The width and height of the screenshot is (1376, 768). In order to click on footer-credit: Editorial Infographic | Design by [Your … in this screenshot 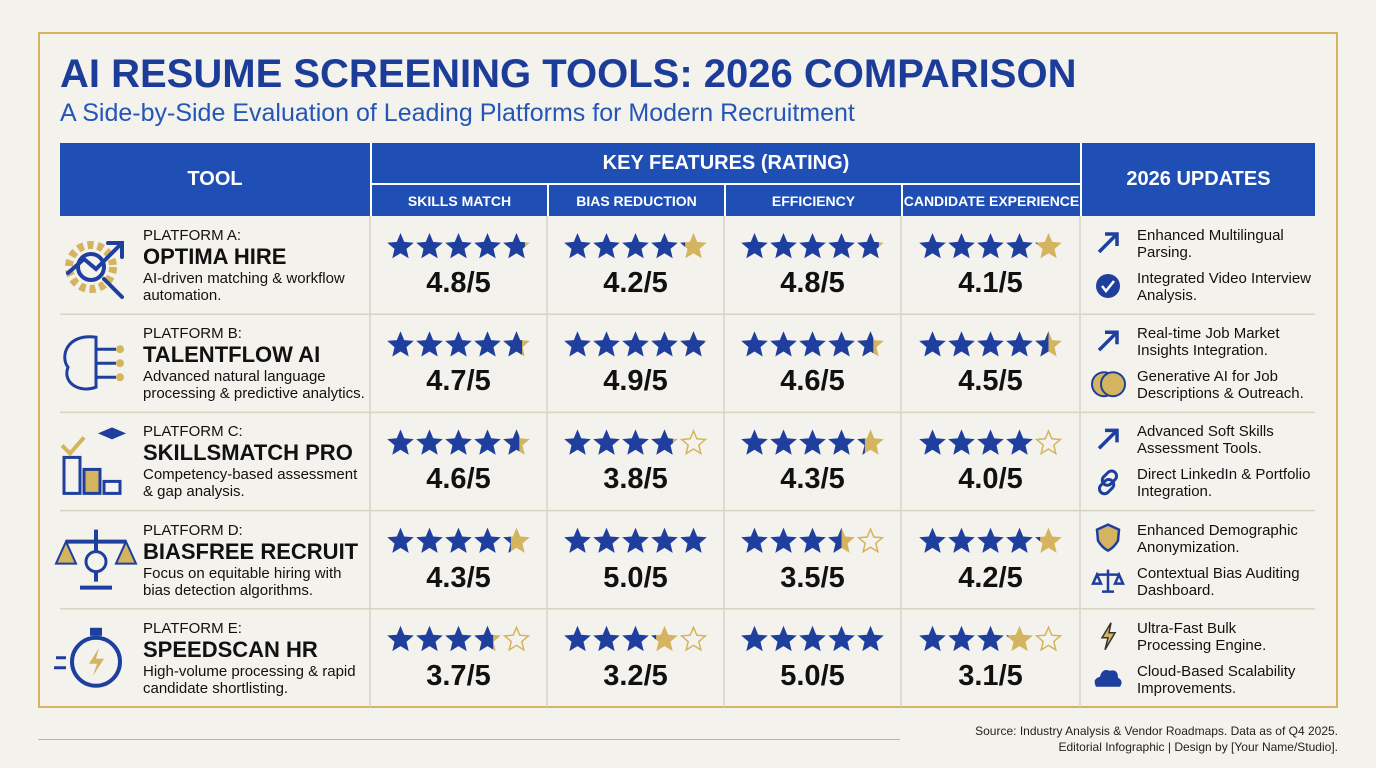, I will do `click(1198, 747)`.